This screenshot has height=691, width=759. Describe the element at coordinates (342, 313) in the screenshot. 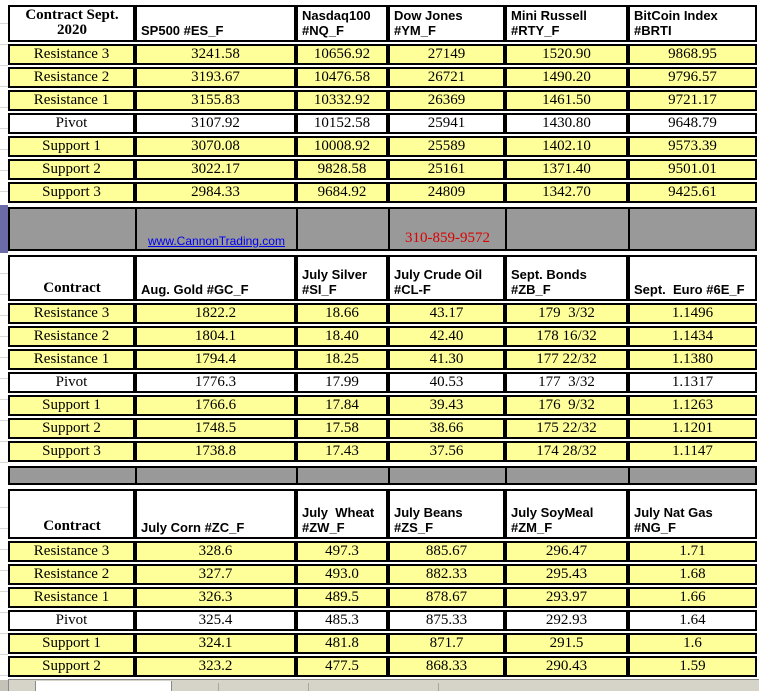

I see `value-cell: 18.66` at that location.